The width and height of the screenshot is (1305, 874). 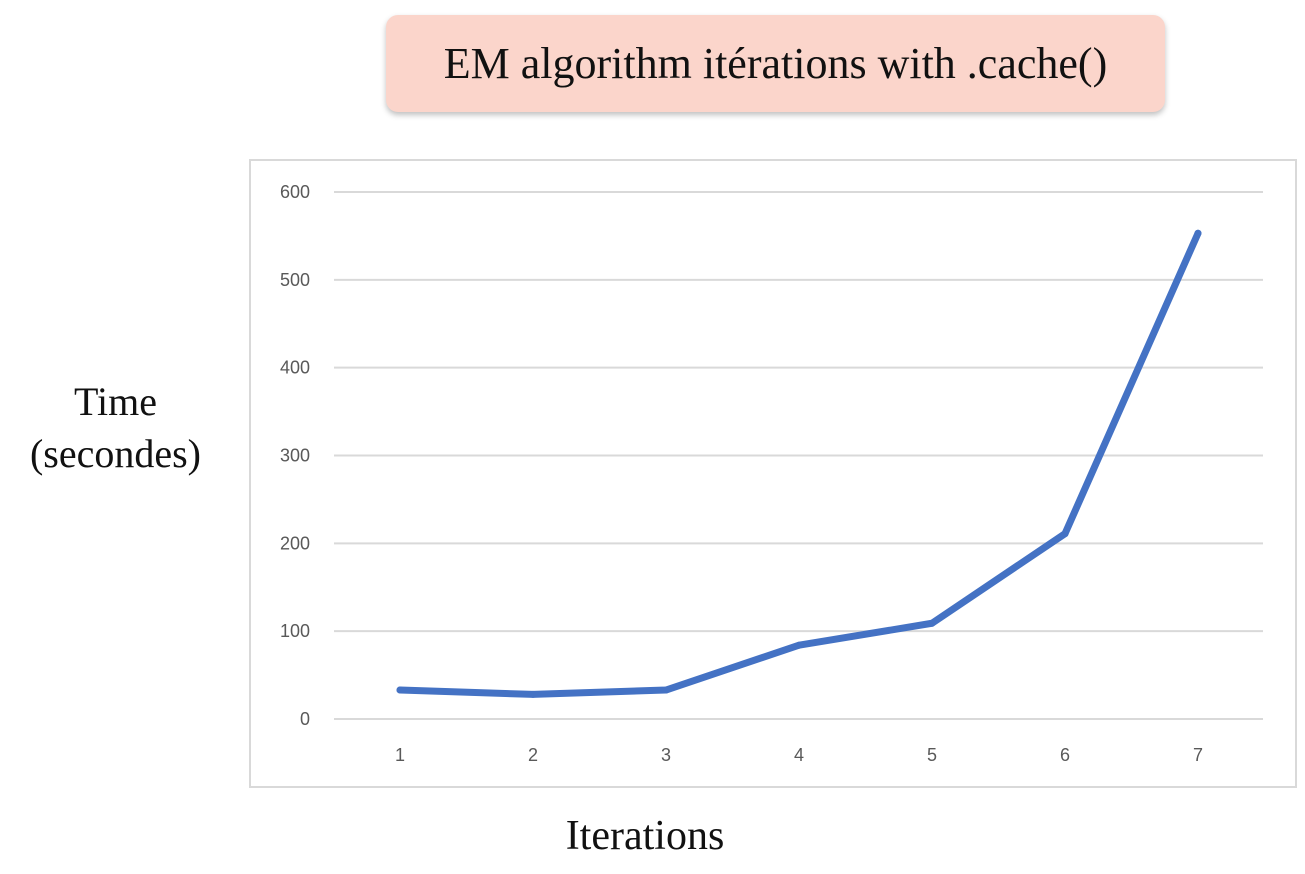 I want to click on x-tick-label: 6, so click(x=1065, y=755).